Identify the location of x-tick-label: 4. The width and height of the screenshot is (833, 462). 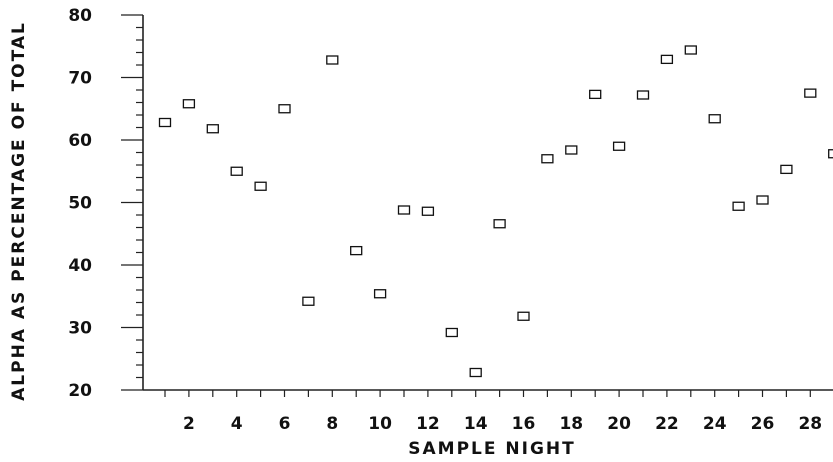
(237, 424).